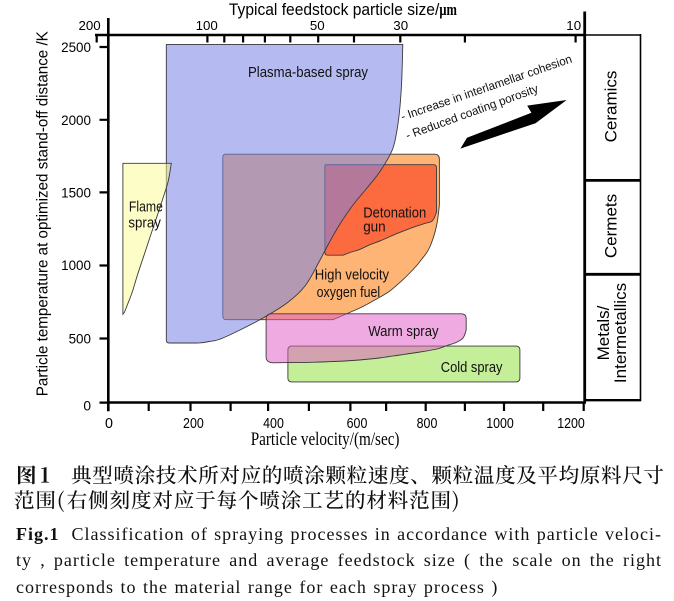 This screenshot has width=674, height=601. Describe the element at coordinates (325, 439) in the screenshot. I see `svg-text: Particle velocity/(m/sec)` at that location.